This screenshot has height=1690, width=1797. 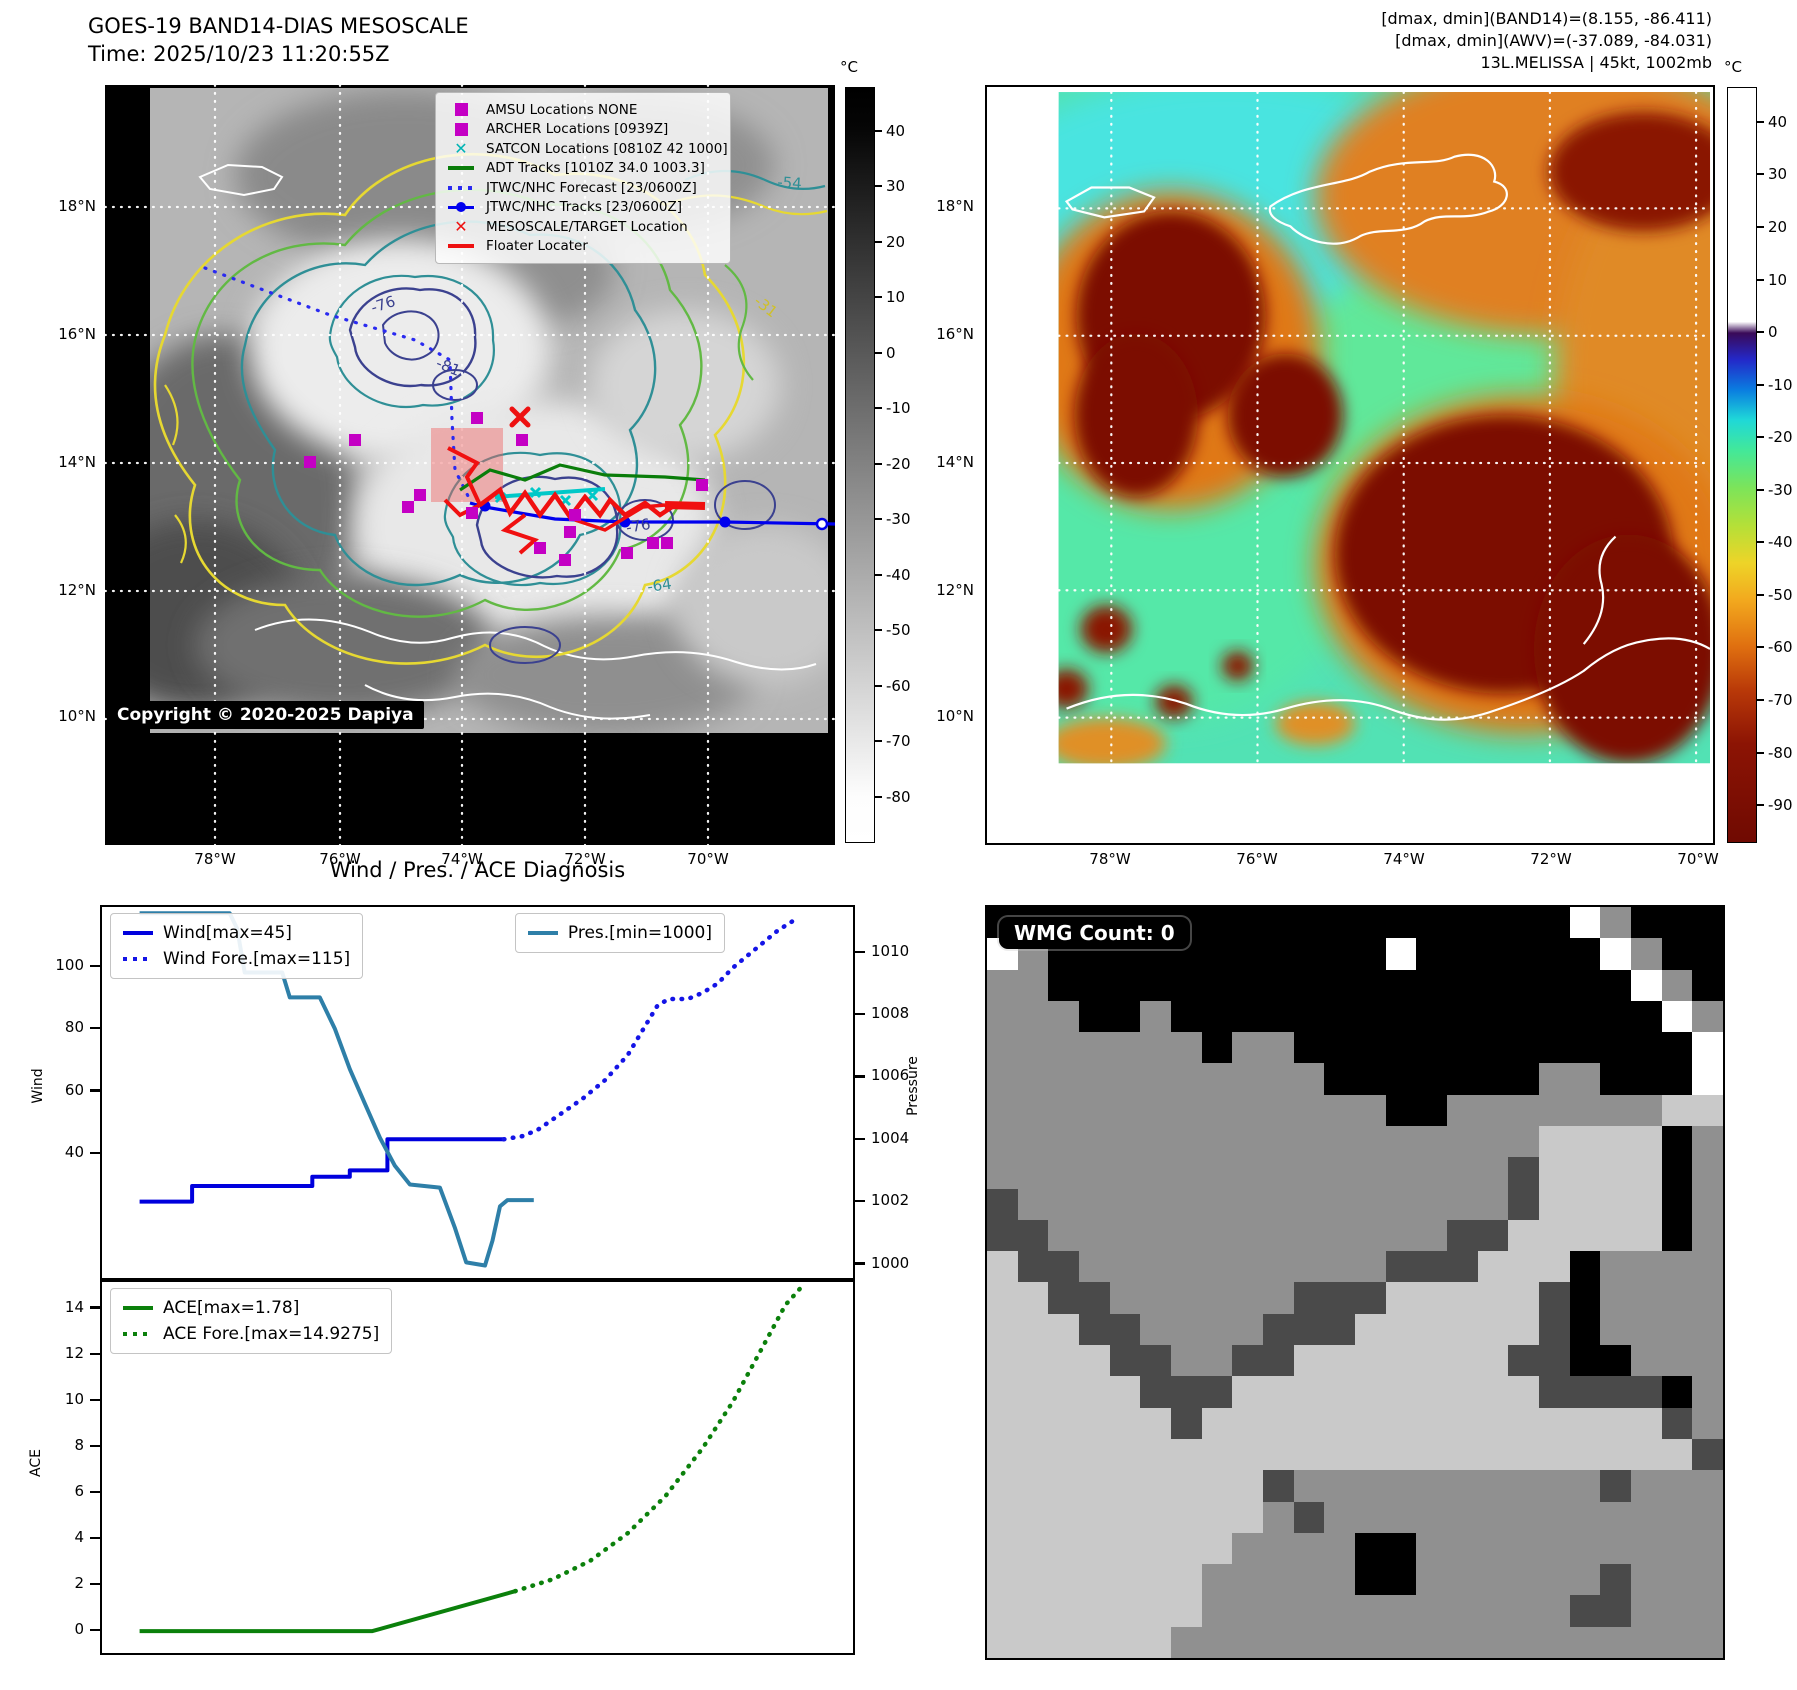 I want to click on legend-item: JTWC/NHC Tracks [23/0600Z], so click(x=583, y=208).